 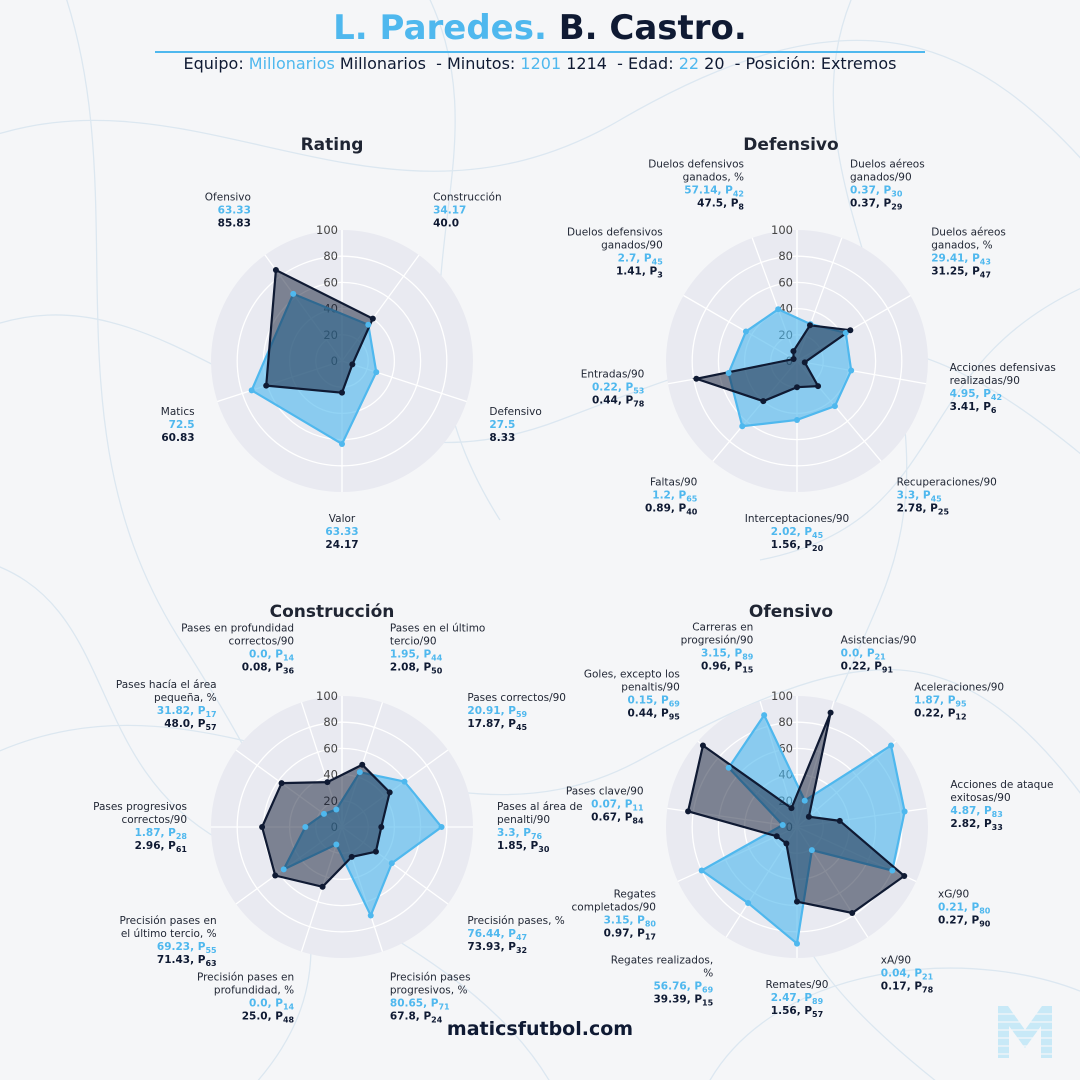 What do you see at coordinates (289, 1006) in the screenshot?
I see `value-player1-percentile: 14` at bounding box center [289, 1006].